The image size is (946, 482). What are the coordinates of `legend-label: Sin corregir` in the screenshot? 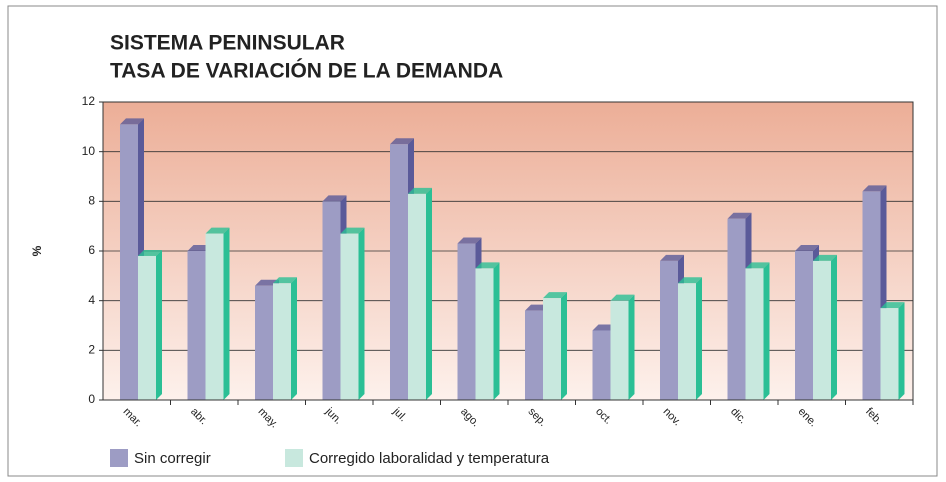 It's located at (172, 458).